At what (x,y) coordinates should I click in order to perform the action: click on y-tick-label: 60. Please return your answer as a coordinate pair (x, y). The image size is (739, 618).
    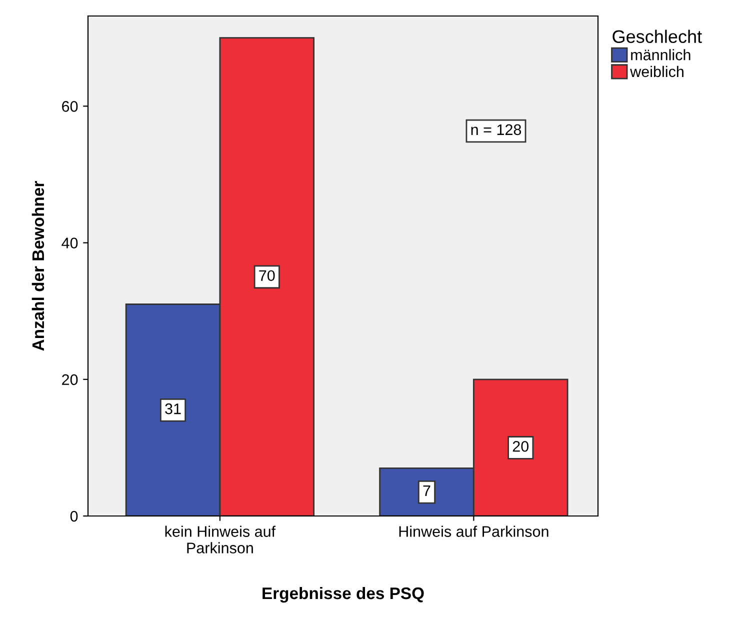
    Looking at the image, I should click on (70, 106).